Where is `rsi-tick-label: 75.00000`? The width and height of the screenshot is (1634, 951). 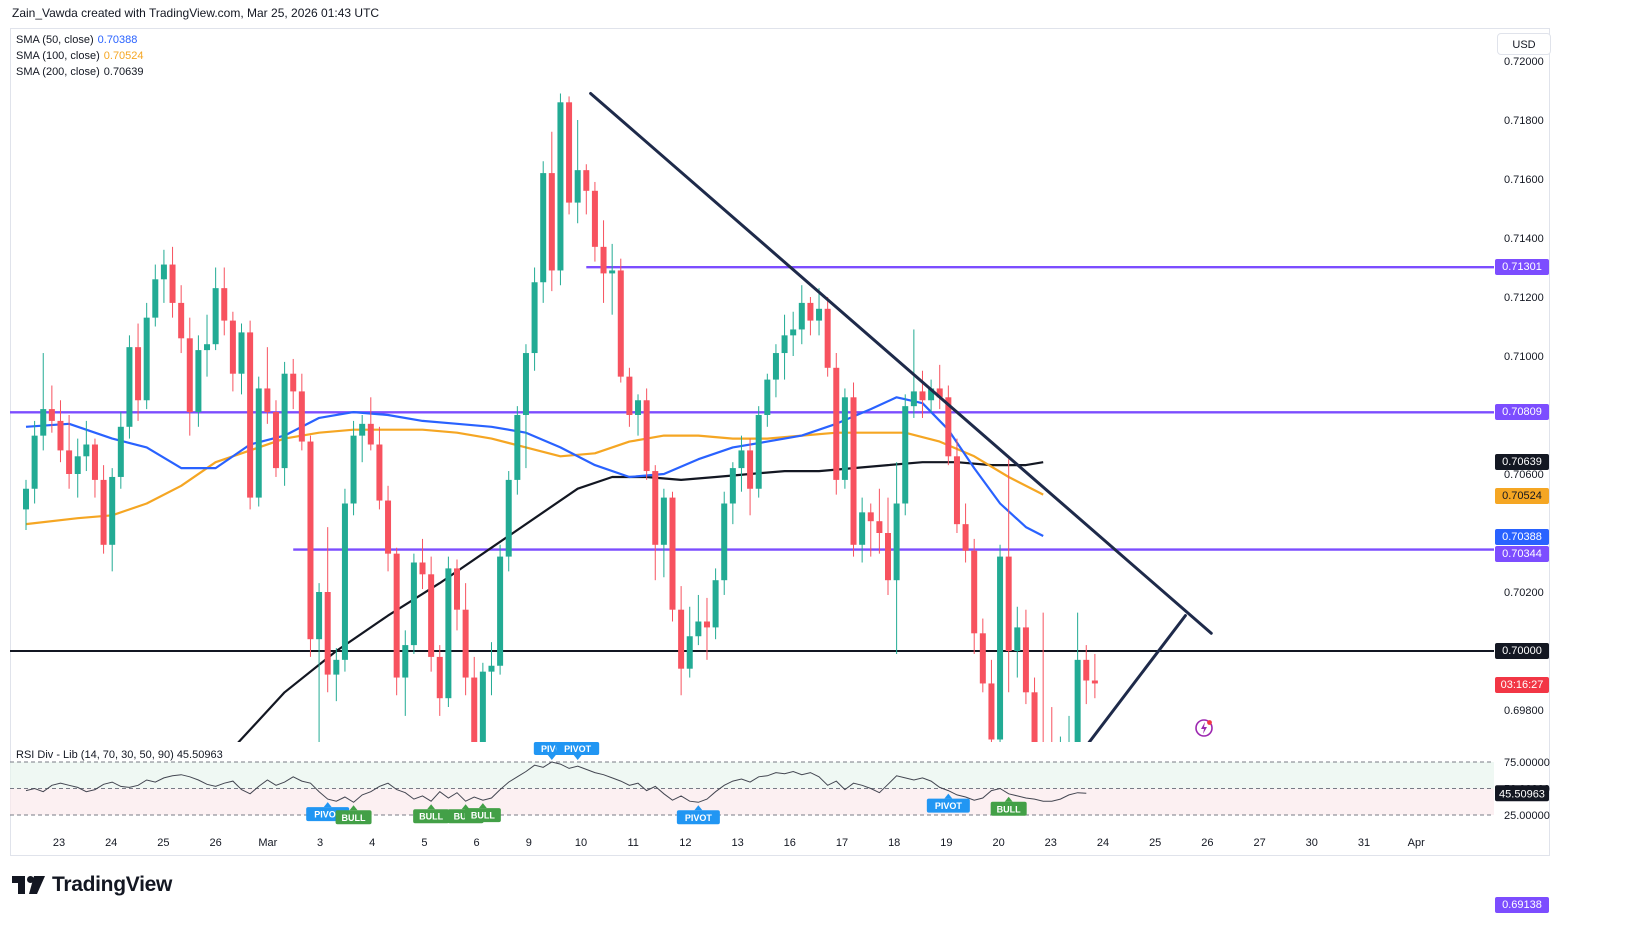
rsi-tick-label: 75.00000 is located at coordinates (1527, 763).